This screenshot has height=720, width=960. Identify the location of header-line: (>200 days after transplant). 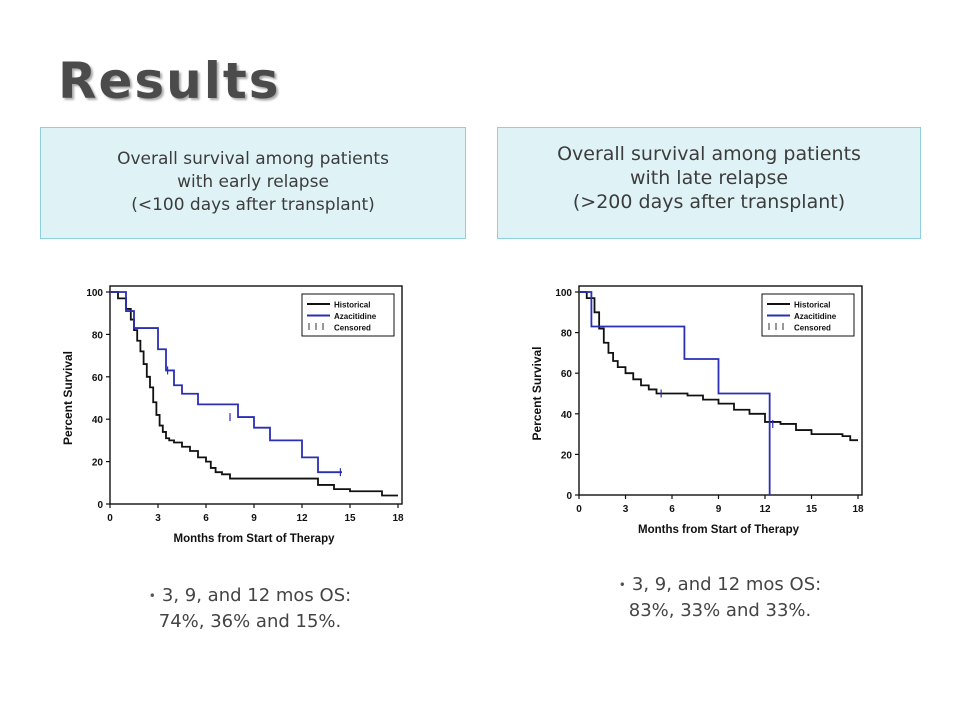
(709, 202).